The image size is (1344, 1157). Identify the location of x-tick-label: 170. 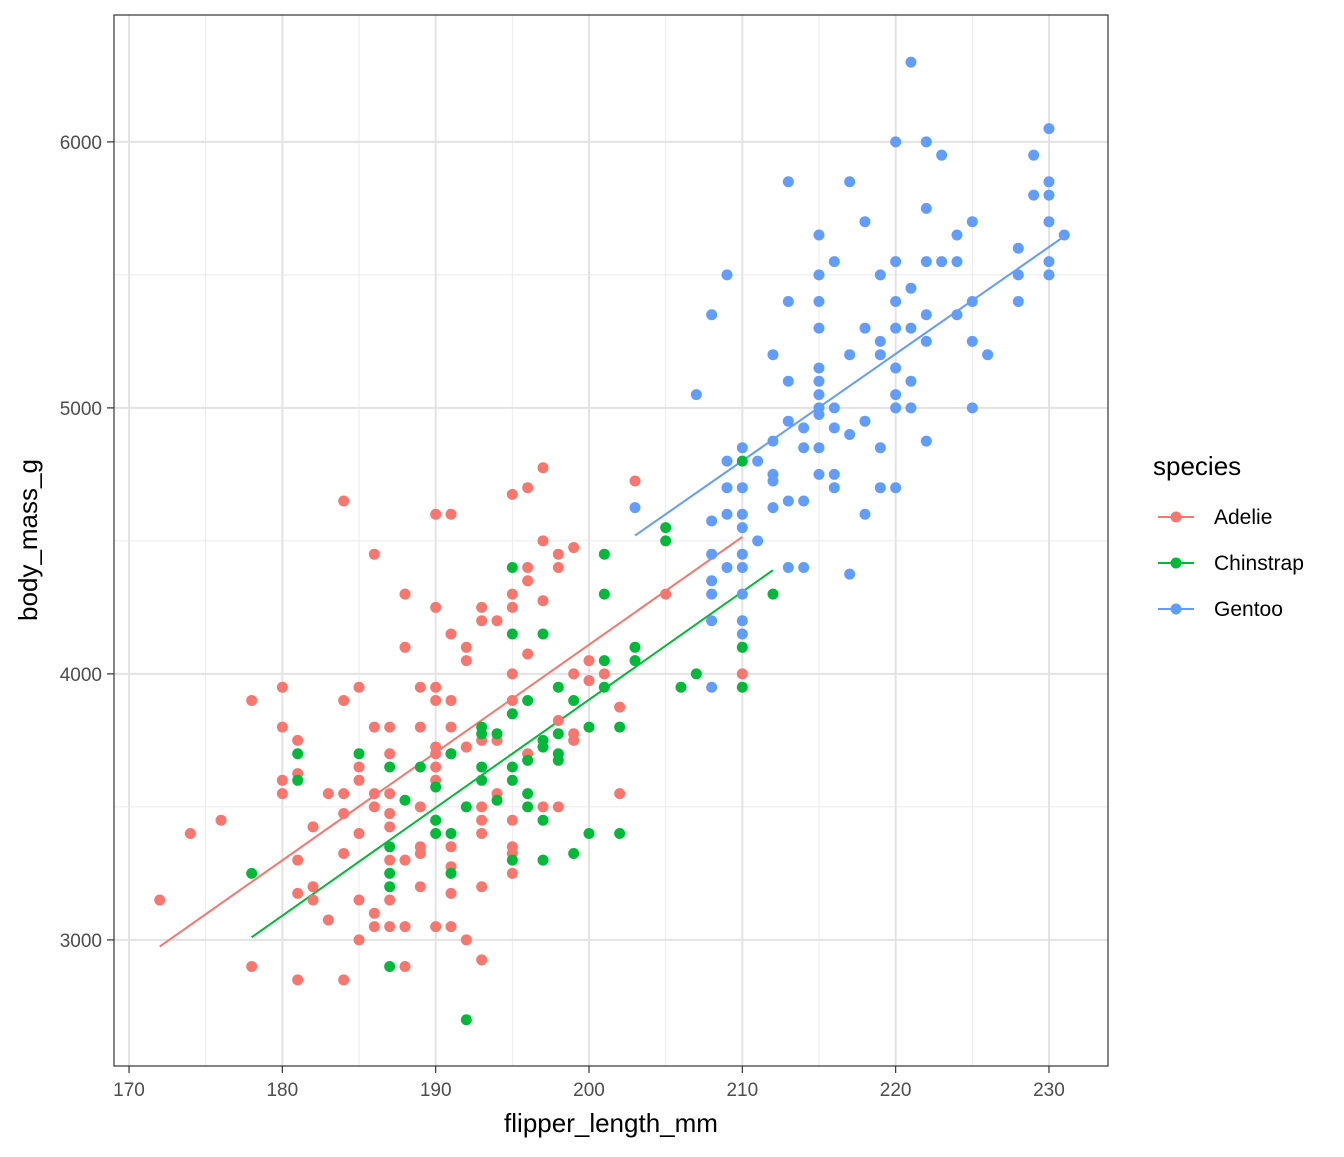
(129, 1090).